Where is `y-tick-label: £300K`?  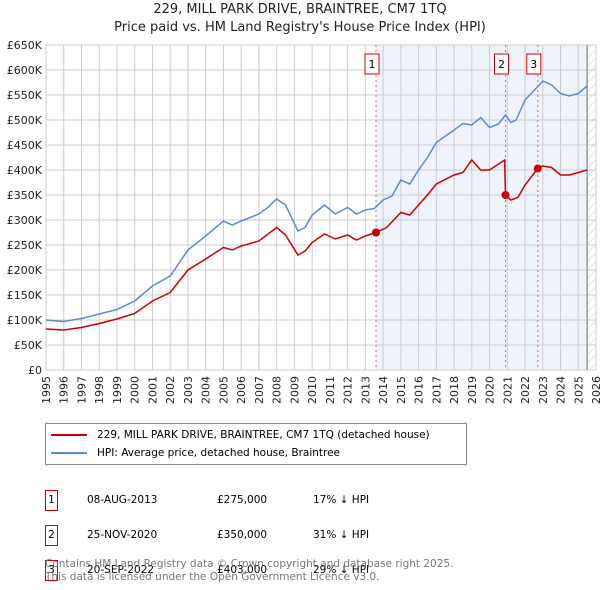 y-tick-label: £300K is located at coordinates (25, 220).